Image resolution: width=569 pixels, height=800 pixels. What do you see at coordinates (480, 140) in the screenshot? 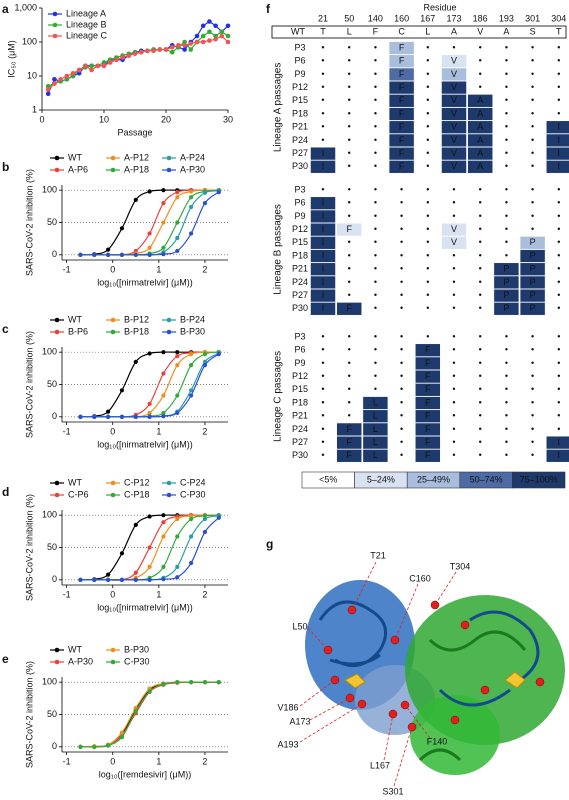
I see `residue-cell: A` at bounding box center [480, 140].